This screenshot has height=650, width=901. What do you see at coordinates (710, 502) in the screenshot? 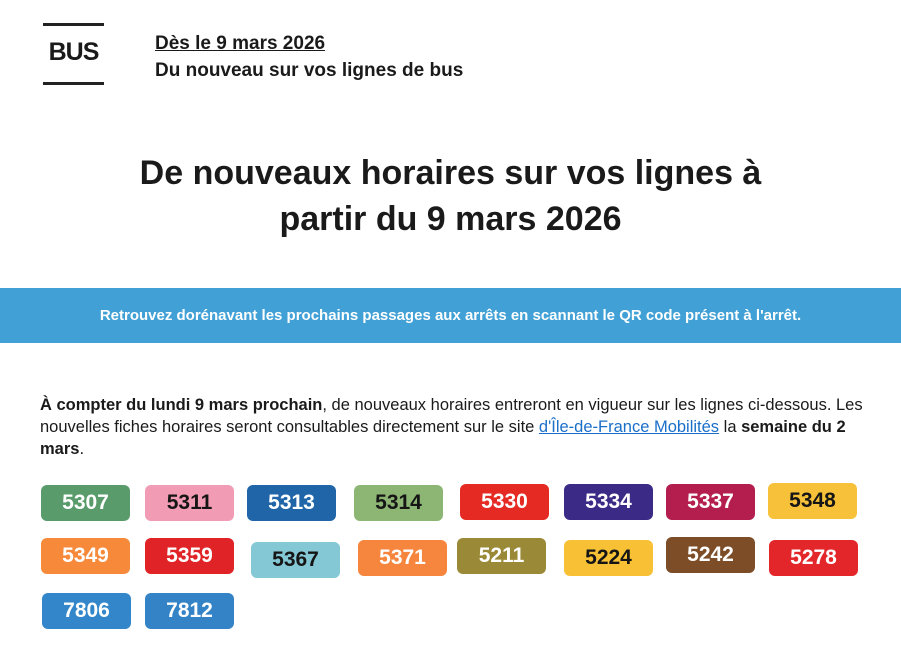
I see `line-badge-5337: 5337` at bounding box center [710, 502].